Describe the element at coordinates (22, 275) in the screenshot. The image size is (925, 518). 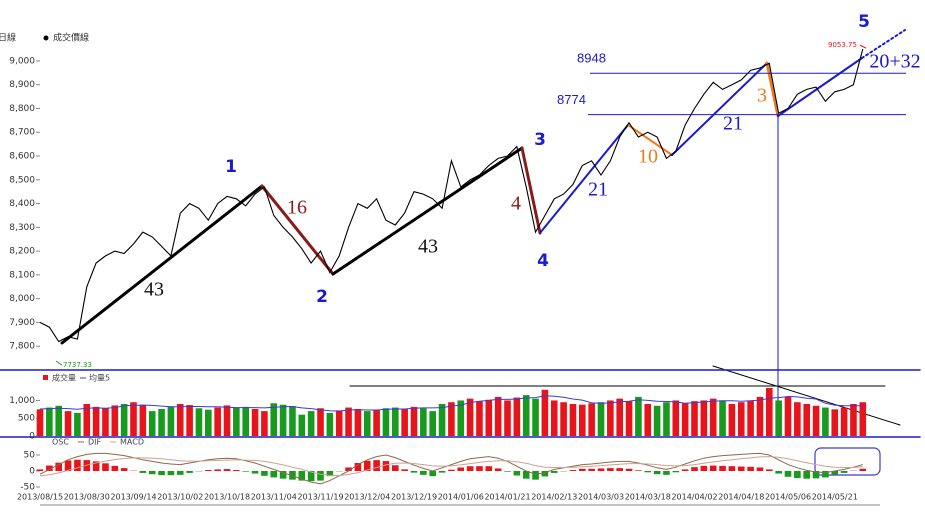
I see `y-tick-label: 8,100` at that location.